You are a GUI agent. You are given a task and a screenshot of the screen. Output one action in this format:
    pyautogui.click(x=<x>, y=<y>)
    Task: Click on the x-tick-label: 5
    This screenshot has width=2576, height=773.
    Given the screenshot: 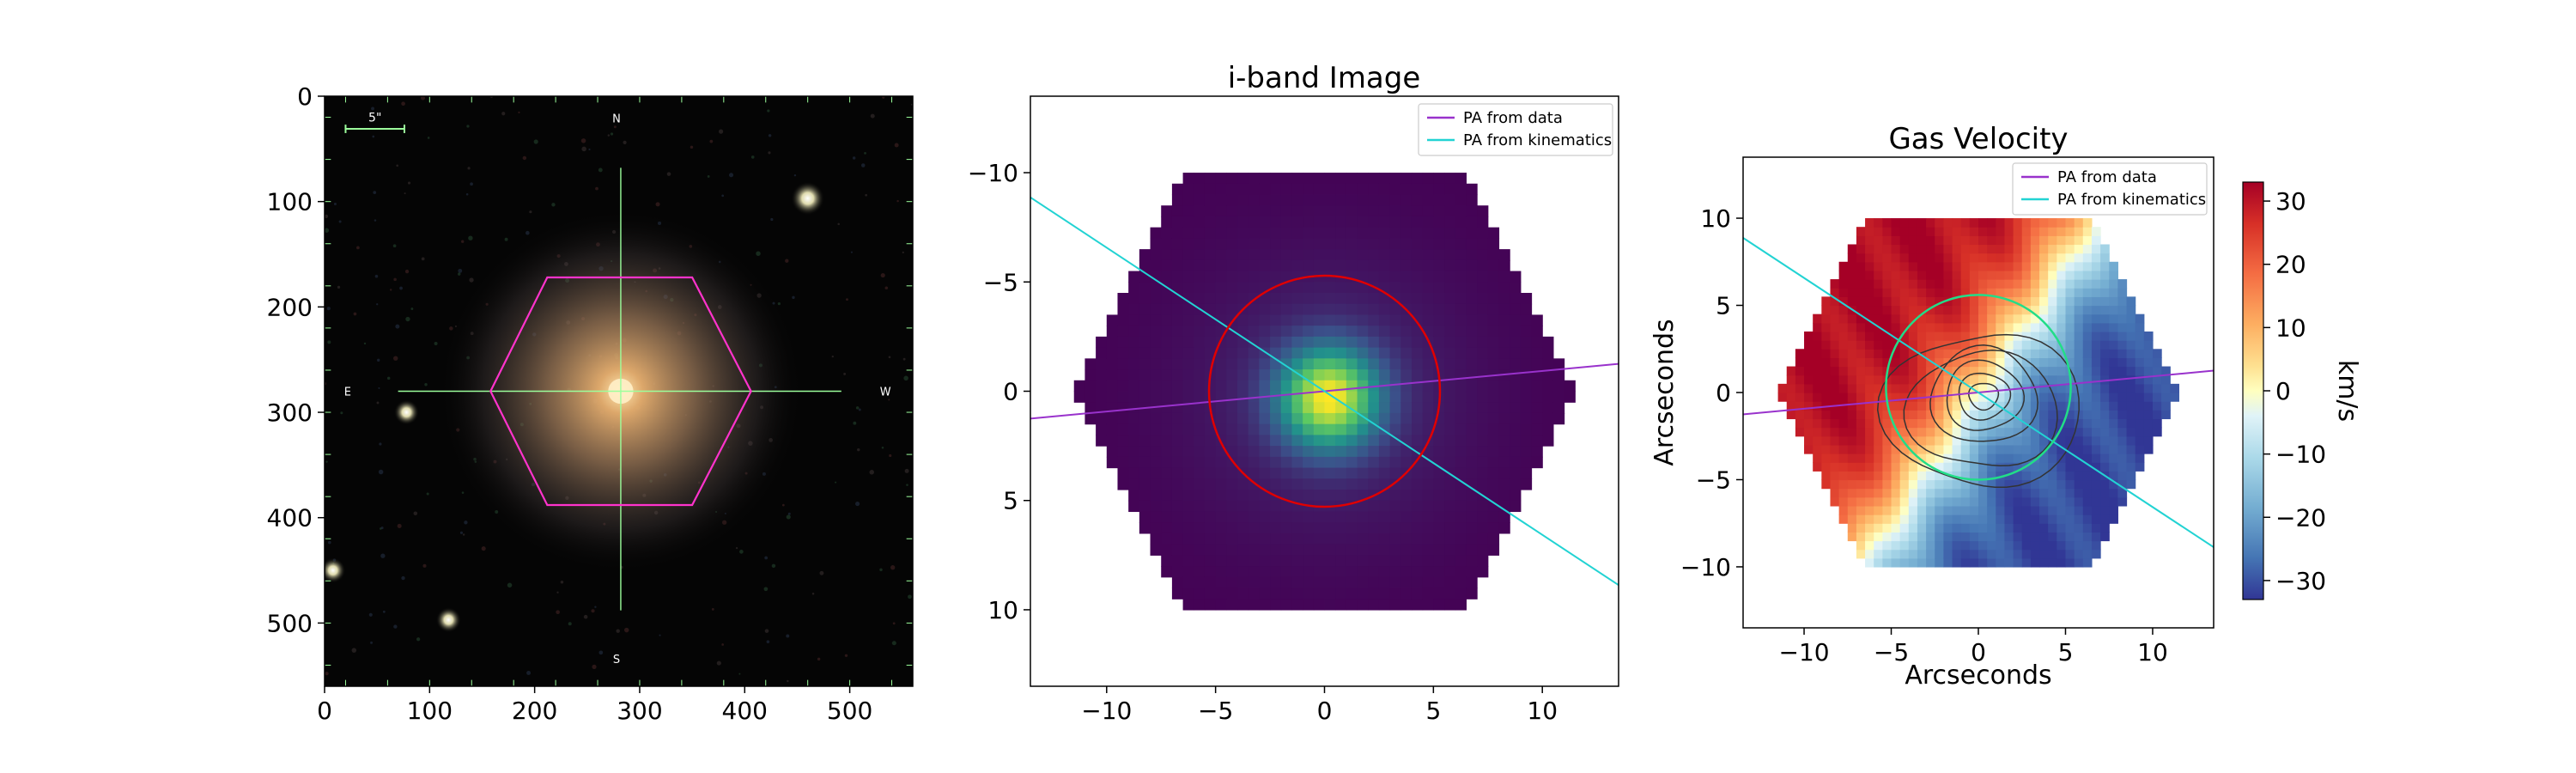 What is the action you would take?
    pyautogui.click(x=2066, y=652)
    